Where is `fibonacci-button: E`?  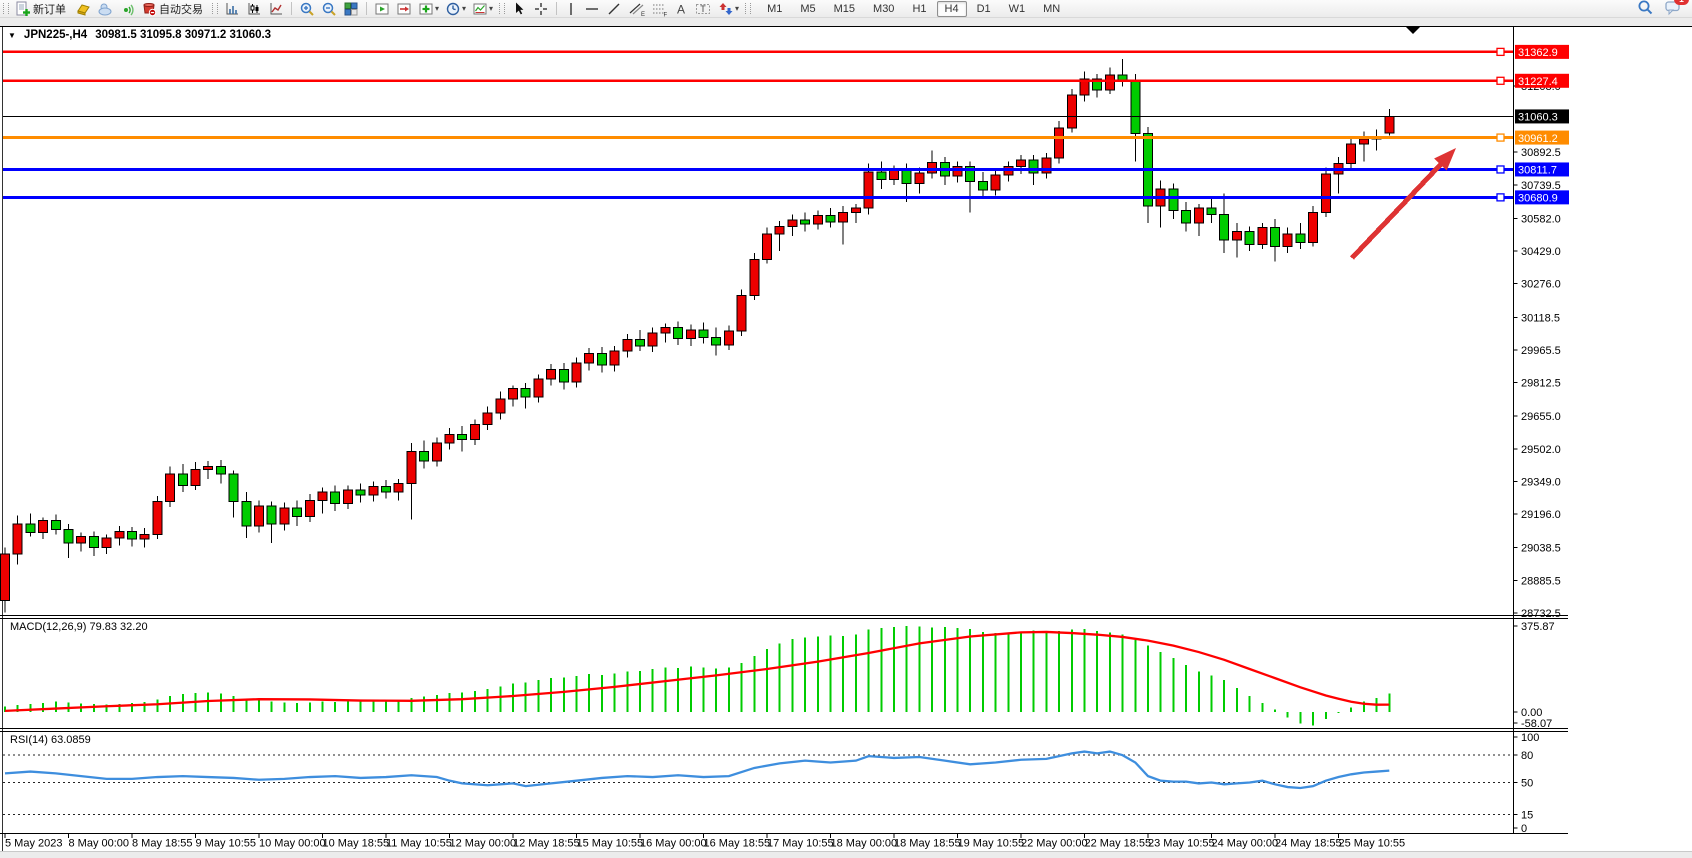 fibonacci-button: E is located at coordinates (636, 9).